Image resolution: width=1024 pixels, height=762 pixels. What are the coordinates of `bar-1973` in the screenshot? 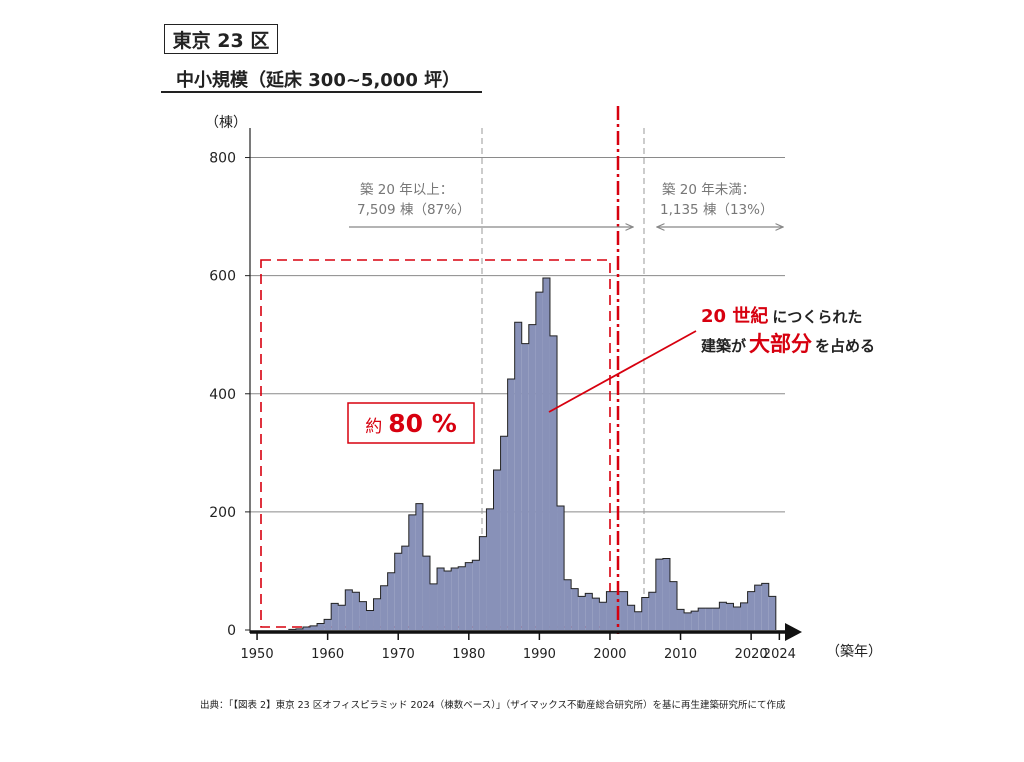 It's located at (419, 566).